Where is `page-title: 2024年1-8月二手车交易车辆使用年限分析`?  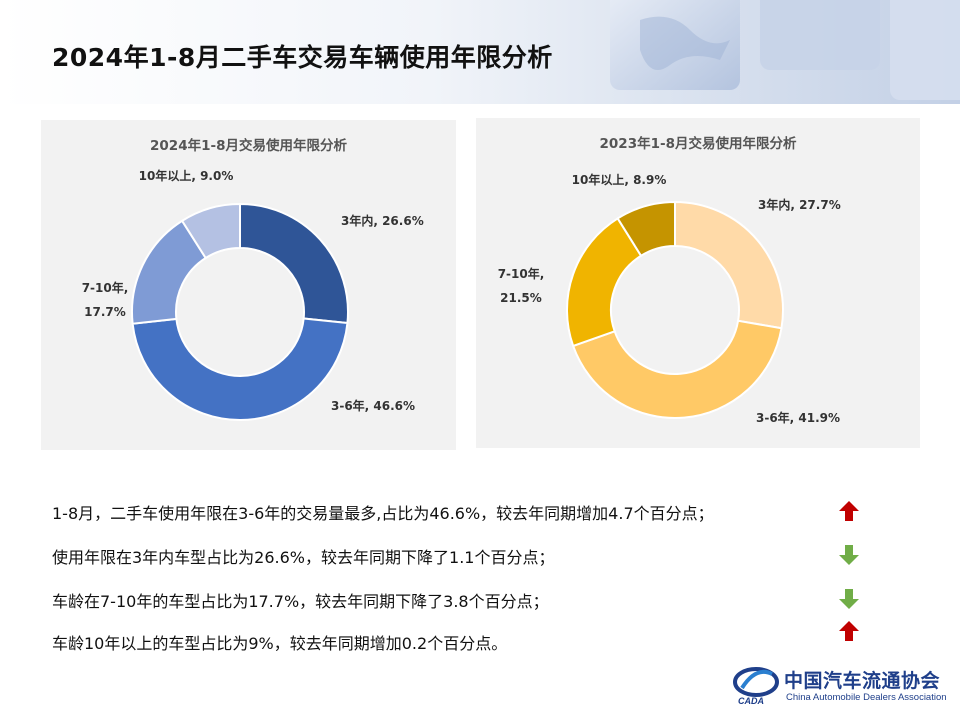
page-title: 2024年1-8月二手车交易车辆使用年限分析 is located at coordinates (302, 57).